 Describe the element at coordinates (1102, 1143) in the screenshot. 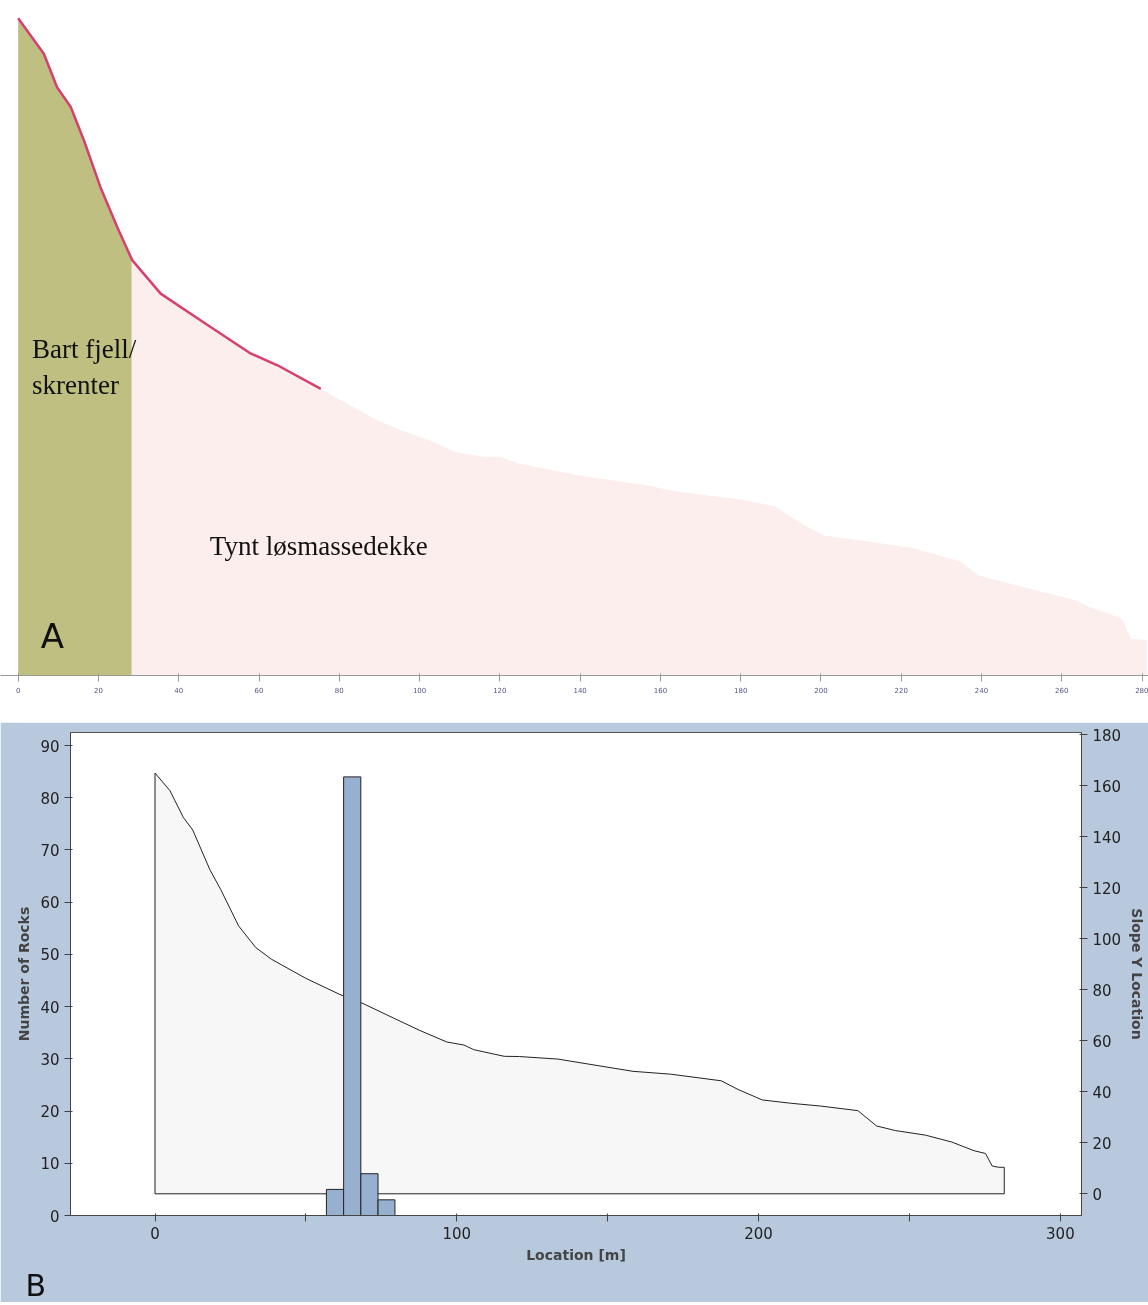

I see `y2-tick-label: 20` at that location.